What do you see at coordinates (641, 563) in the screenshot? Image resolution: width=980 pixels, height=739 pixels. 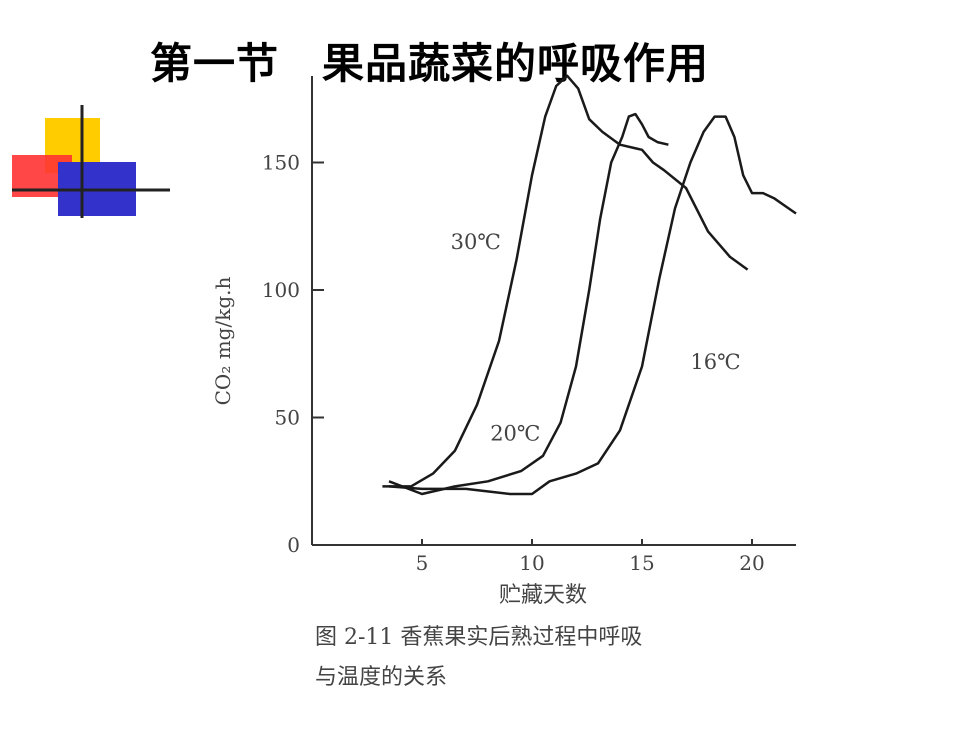 I see `x-tick-label: 15` at bounding box center [641, 563].